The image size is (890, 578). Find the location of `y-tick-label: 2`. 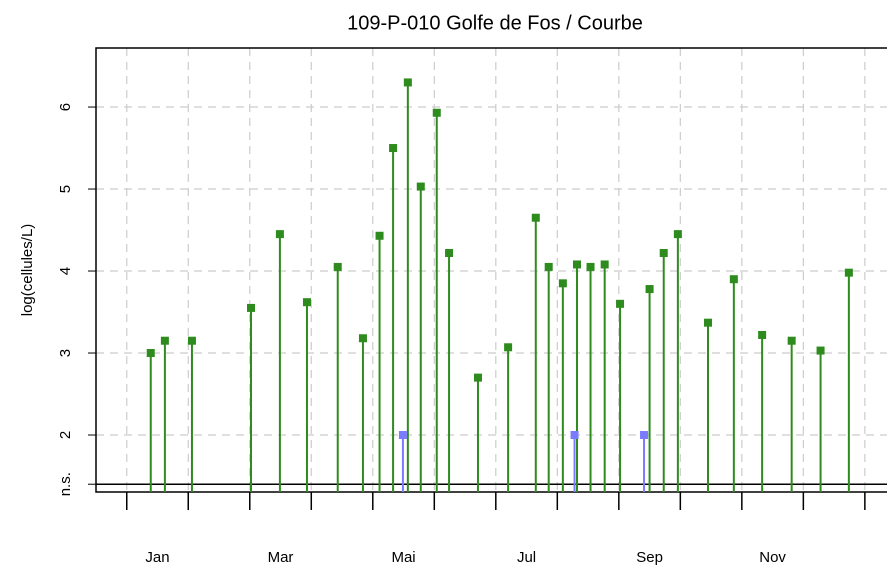

y-tick-label: 2 is located at coordinates (65, 435).